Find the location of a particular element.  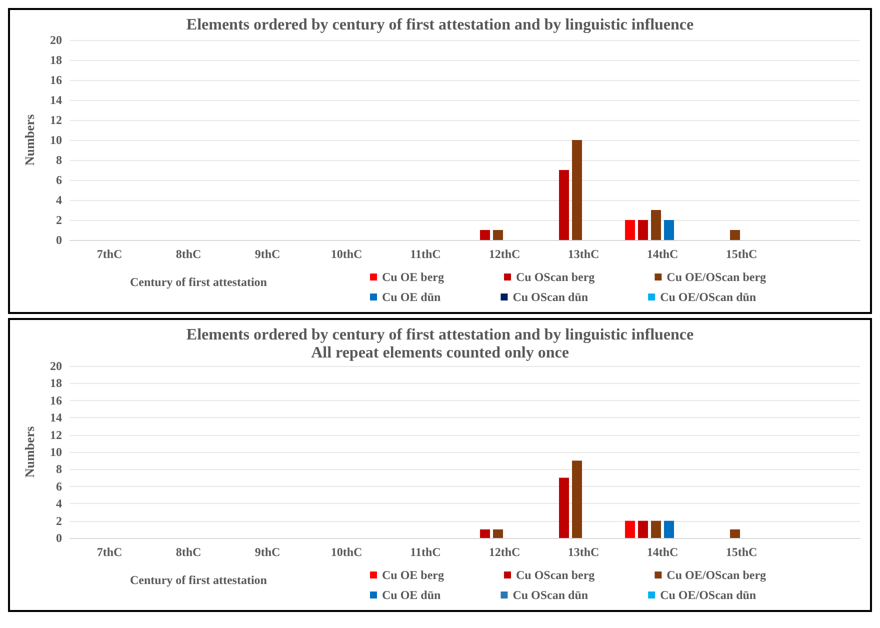

chart-subtitle: All repeat elements counted only once is located at coordinates (440, 353).